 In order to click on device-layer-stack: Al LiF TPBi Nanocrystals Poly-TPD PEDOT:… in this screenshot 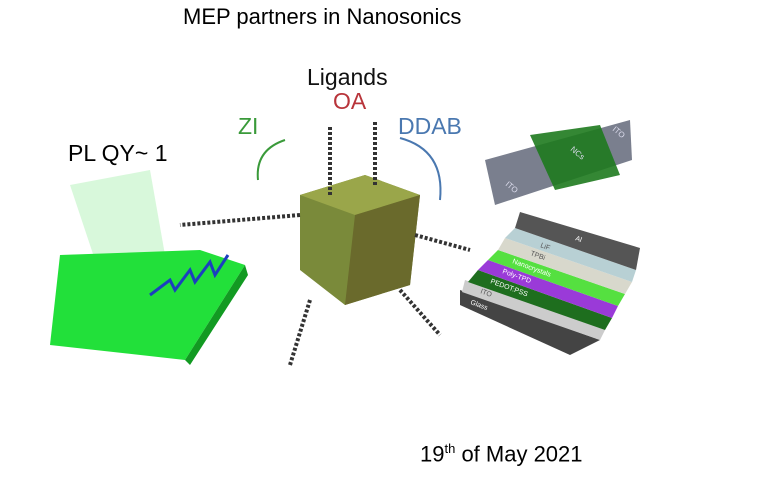, I will do `click(550, 283)`.